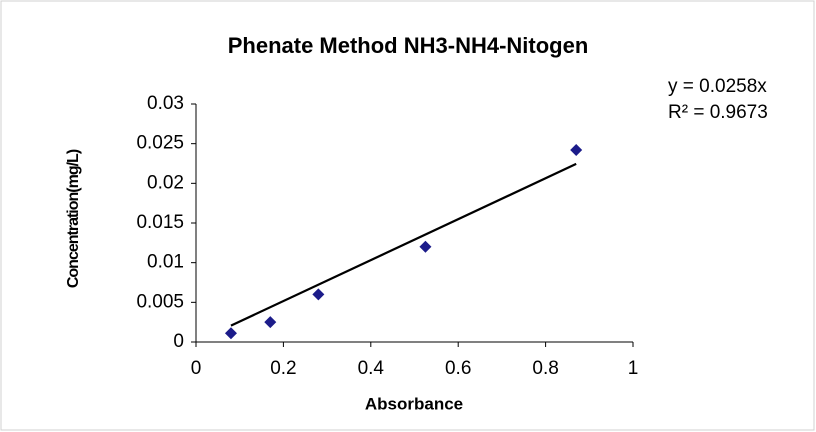 This screenshot has width=816, height=432. What do you see at coordinates (458, 368) in the screenshot?
I see `x-tick-label: 0.6` at bounding box center [458, 368].